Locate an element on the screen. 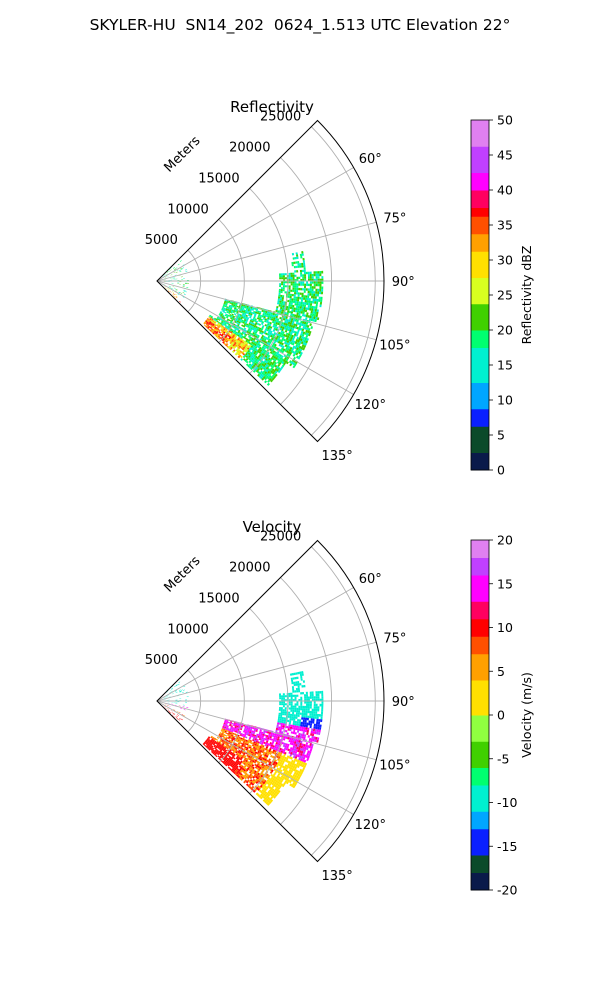  reflectivity-colorbar-tick-label: 45 is located at coordinates (505, 155).